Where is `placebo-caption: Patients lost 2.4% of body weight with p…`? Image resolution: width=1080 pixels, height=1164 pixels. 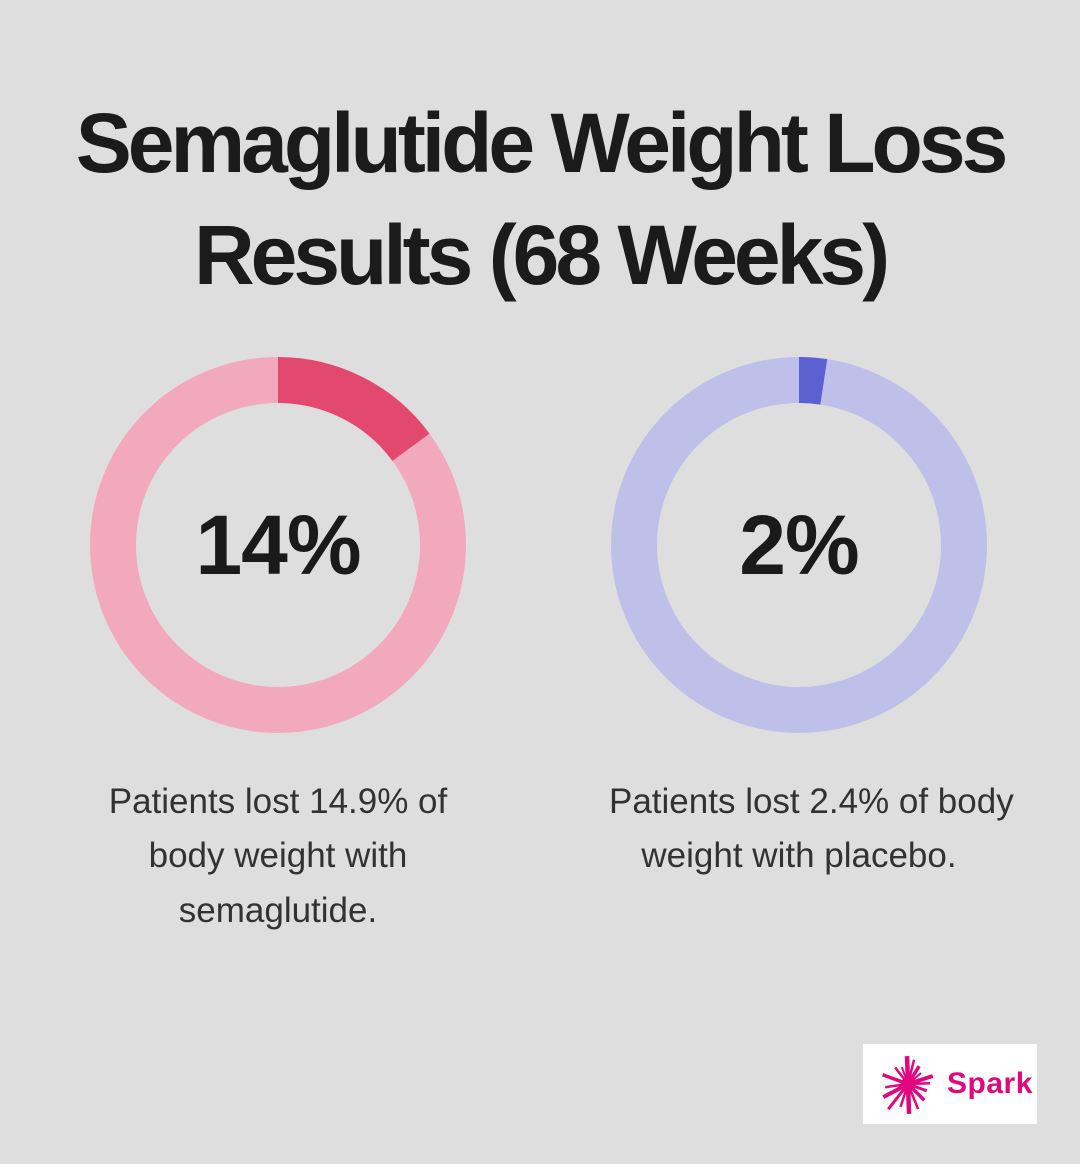
placebo-caption: Patients lost 2.4% of body weight with p… is located at coordinates (811, 829).